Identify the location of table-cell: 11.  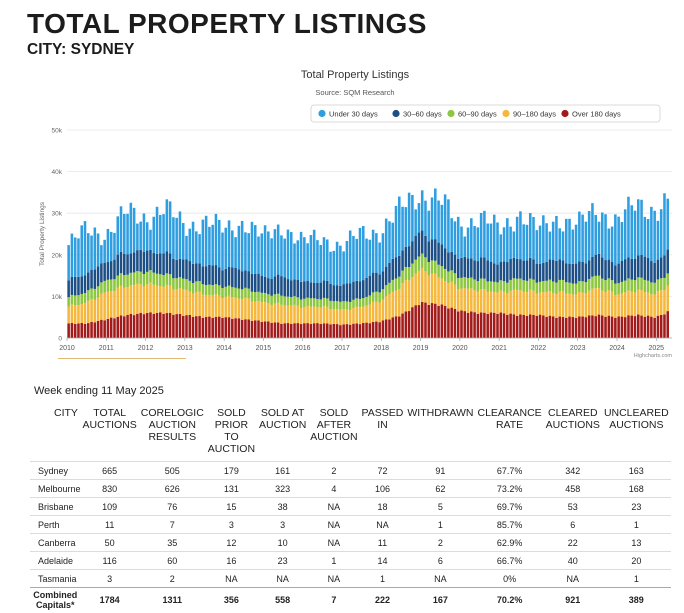
(382, 542).